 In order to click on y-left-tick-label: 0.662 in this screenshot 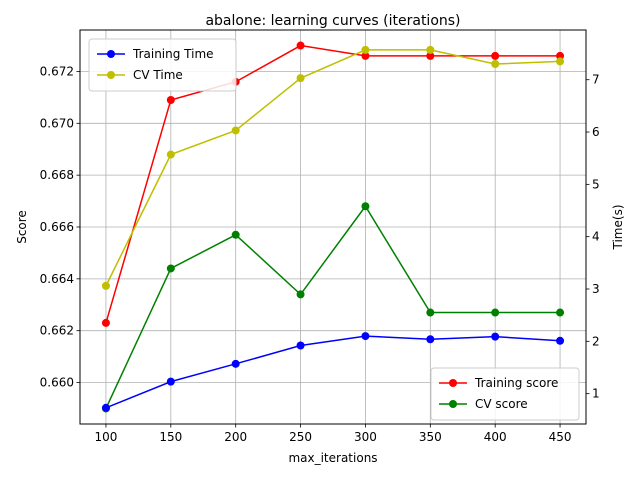, I will do `click(57, 331)`.